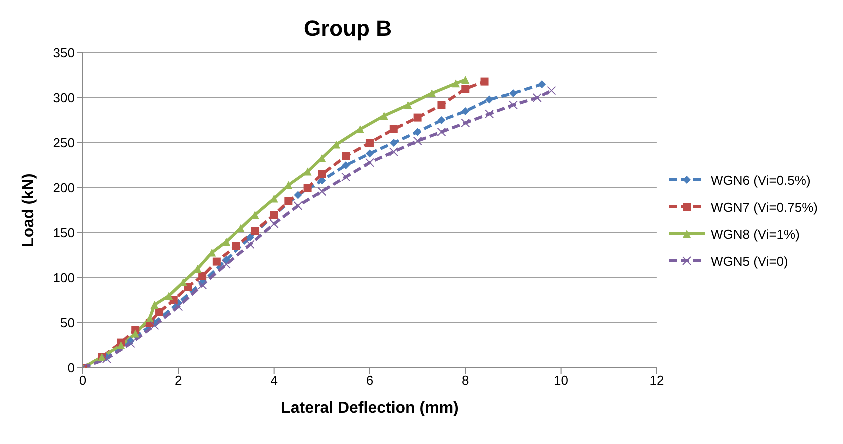 This screenshot has height=444, width=843. Describe the element at coordinates (64, 98) in the screenshot. I see `y-tick-label: 300` at that location.